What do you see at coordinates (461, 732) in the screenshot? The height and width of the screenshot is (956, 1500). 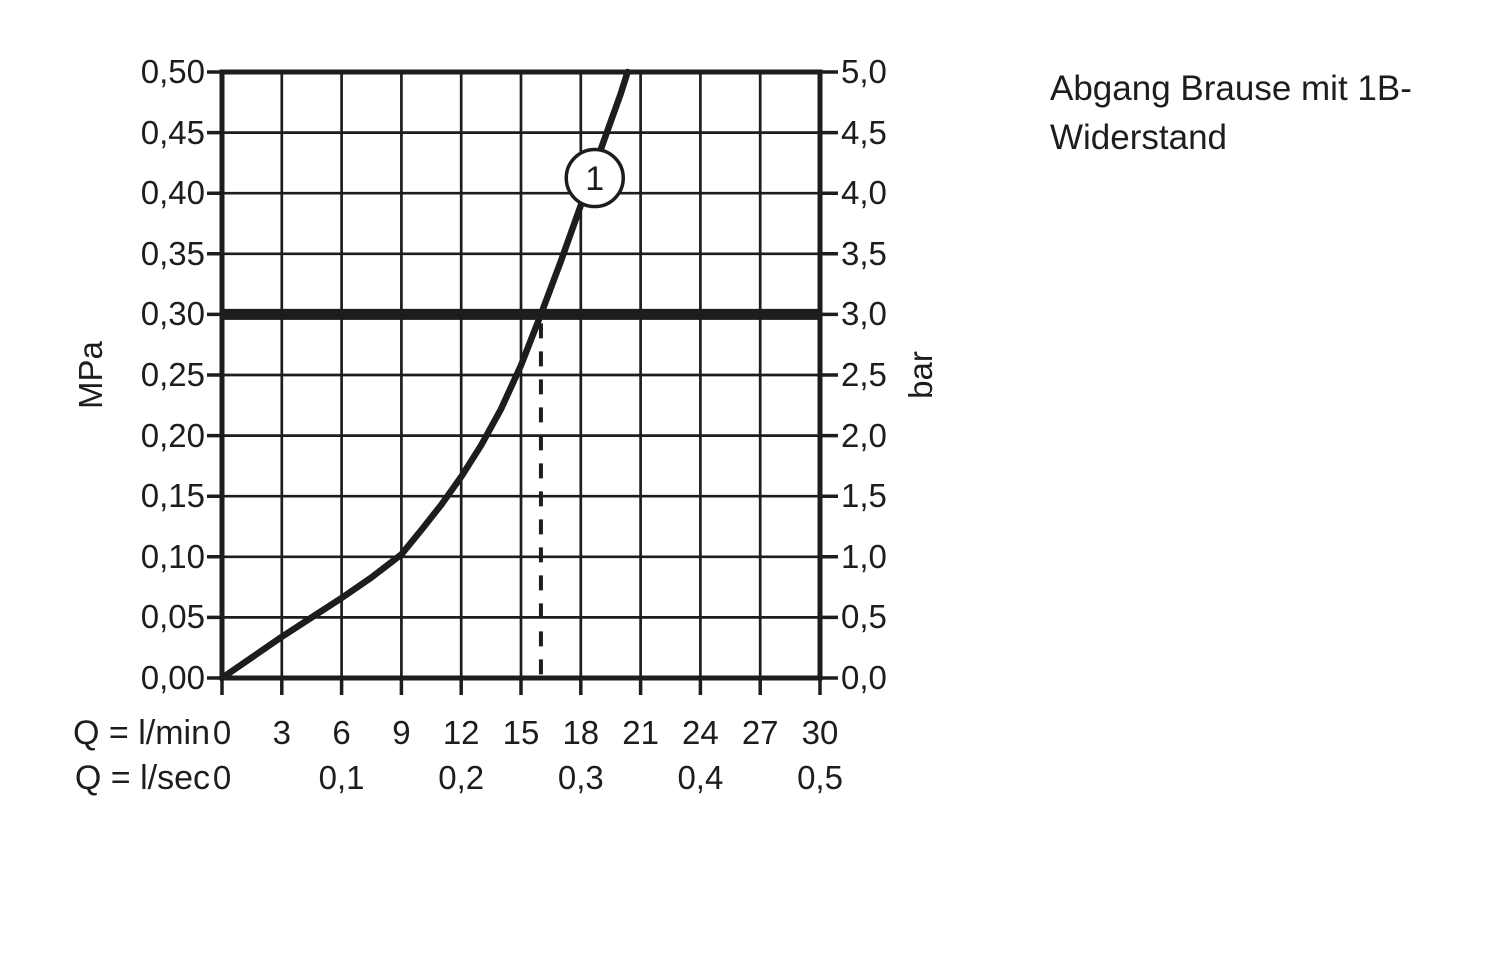 I see `x-lmin-tick-label: 12` at bounding box center [461, 732].